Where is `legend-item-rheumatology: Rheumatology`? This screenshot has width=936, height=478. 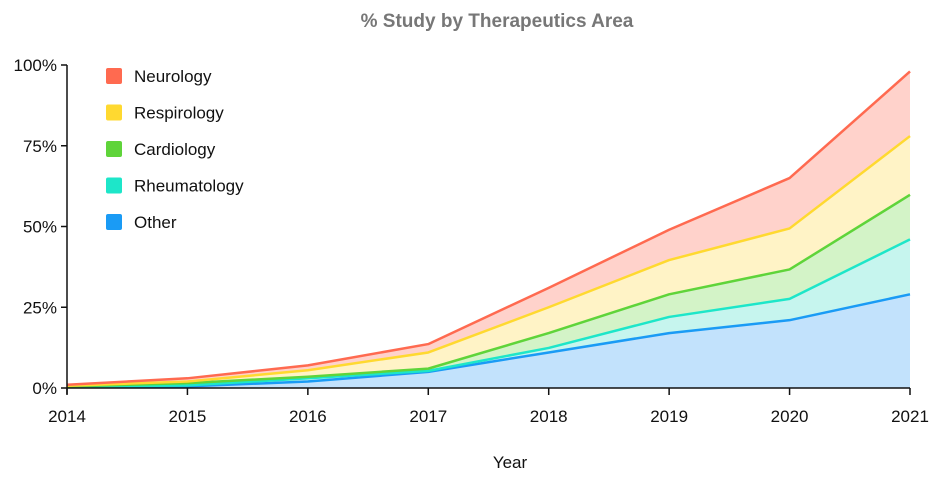
legend-item-rheumatology: Rheumatology is located at coordinates (175, 186).